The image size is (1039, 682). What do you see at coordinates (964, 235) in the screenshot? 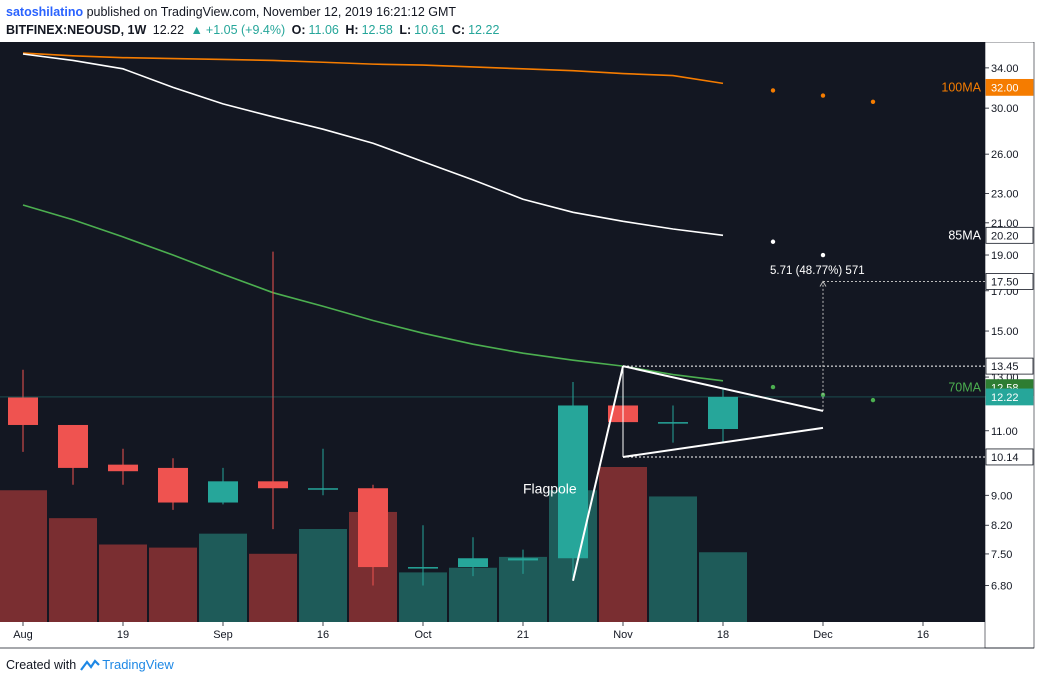
I see `ma-label-85MA: 85MA` at bounding box center [964, 235].